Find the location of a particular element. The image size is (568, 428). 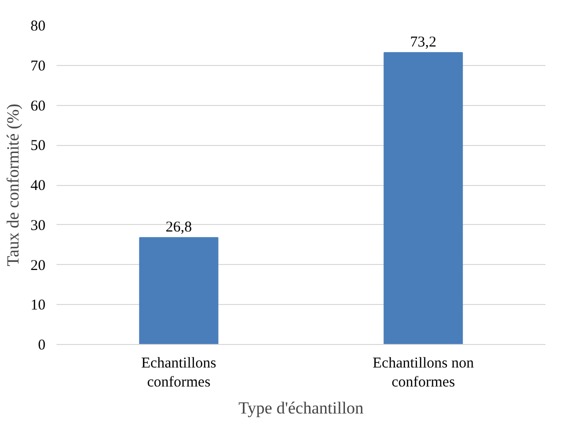

data-label: 73,2 is located at coordinates (423, 42).